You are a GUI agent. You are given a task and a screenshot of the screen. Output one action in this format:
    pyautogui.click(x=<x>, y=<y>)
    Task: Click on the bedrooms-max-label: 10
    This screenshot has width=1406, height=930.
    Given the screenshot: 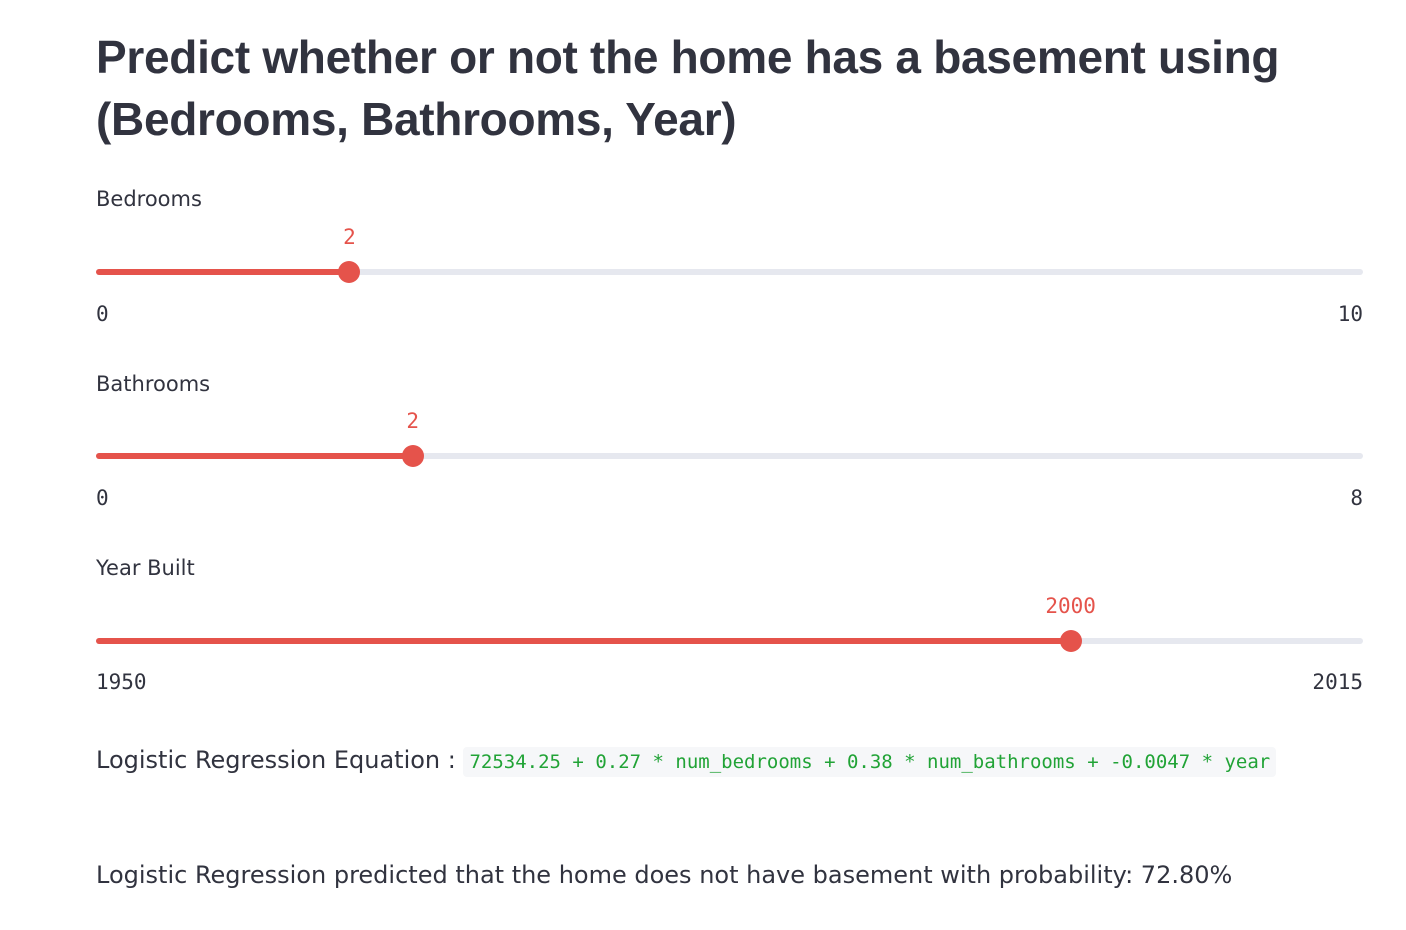 What is the action you would take?
    pyautogui.click(x=1350, y=314)
    